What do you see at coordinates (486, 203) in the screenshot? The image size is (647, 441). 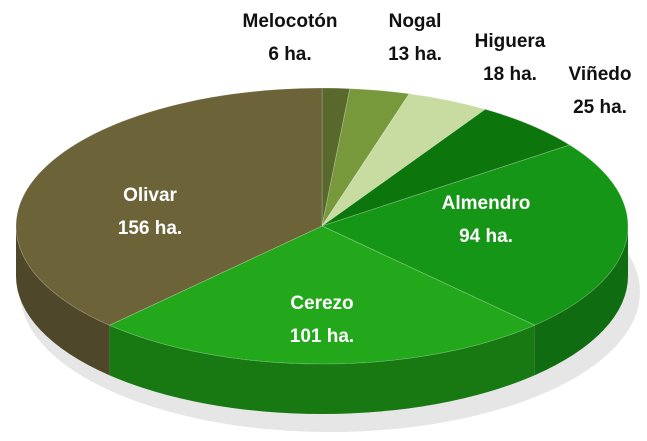 I see `slice-label: Almendro` at bounding box center [486, 203].